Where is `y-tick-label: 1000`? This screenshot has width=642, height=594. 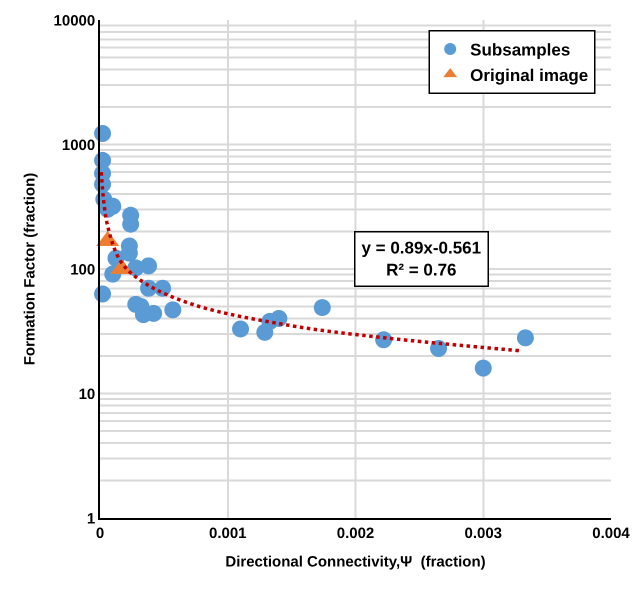
y-tick-label: 1000 is located at coordinates (79, 145).